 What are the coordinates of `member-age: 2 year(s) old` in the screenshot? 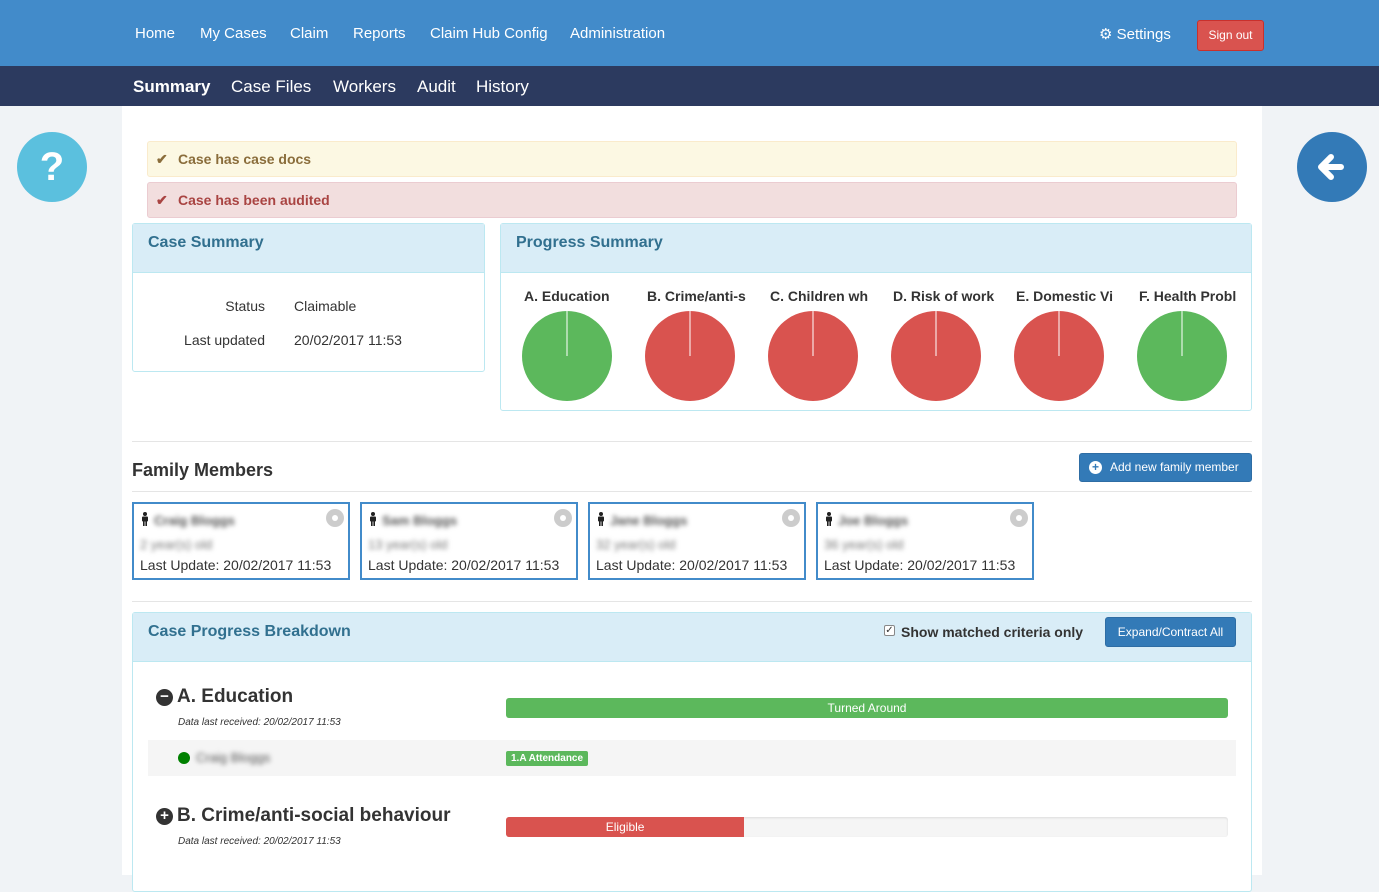 It's located at (176, 544).